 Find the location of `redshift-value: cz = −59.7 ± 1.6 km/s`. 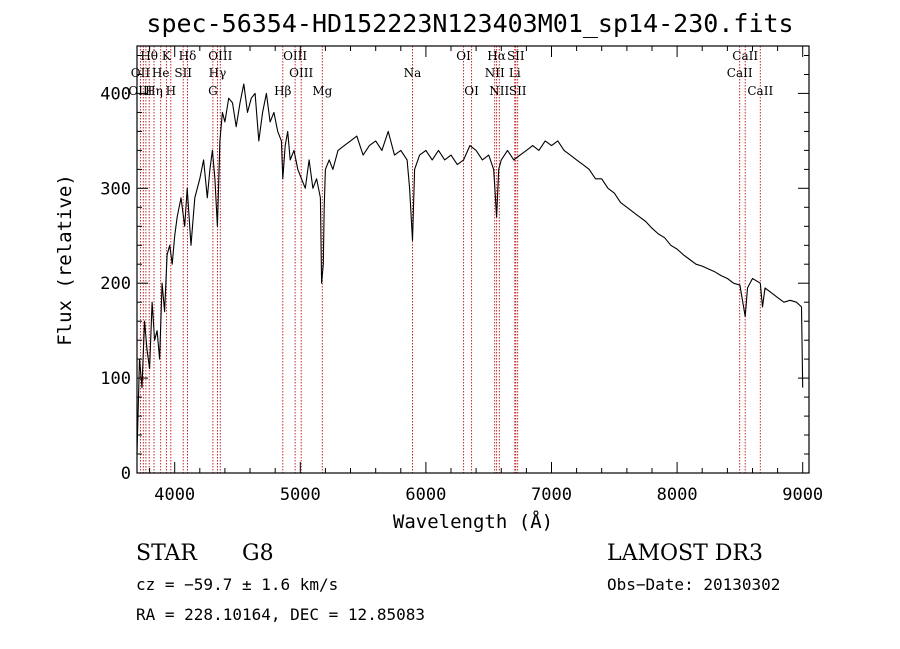

redshift-value: cz = −59.7 ± 1.6 km/s is located at coordinates (237, 584).